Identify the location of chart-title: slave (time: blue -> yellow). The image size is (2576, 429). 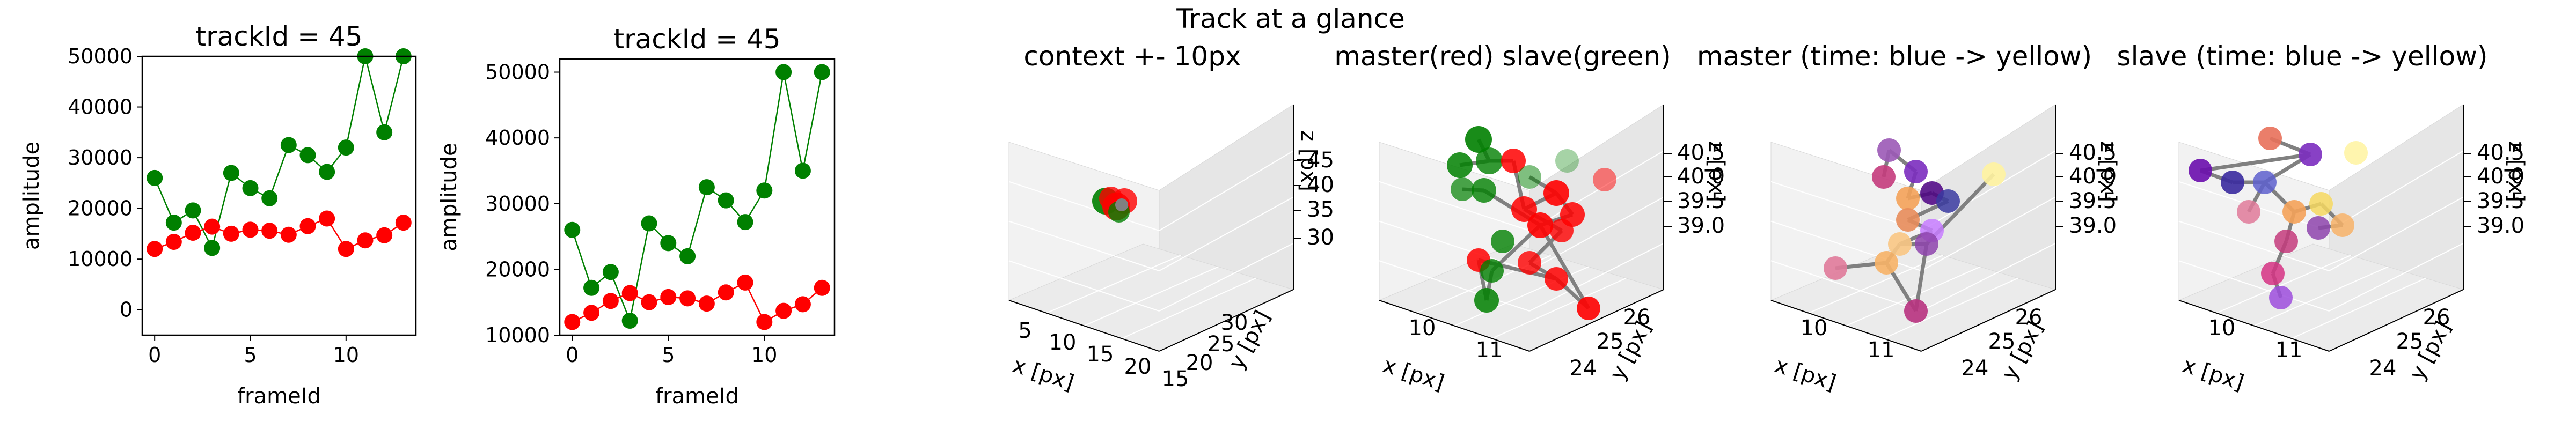
(2302, 56).